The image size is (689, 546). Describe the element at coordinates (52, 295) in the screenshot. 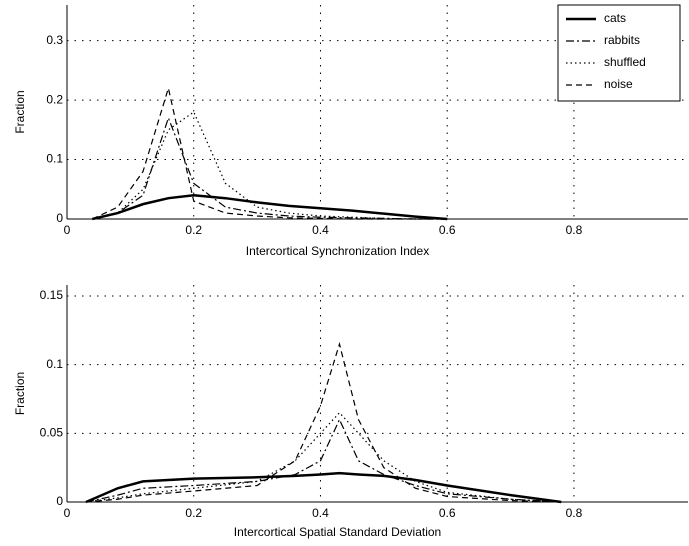

I see `y-tick-label: 0.15` at that location.